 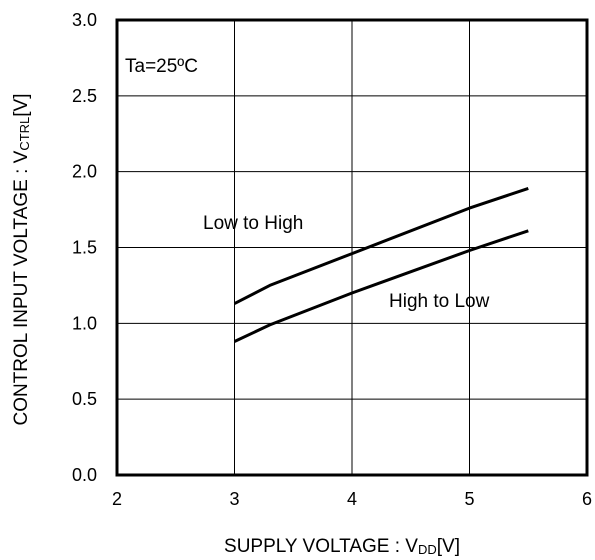 What do you see at coordinates (253, 223) in the screenshot?
I see `series-label-low-to-high: Low to High` at bounding box center [253, 223].